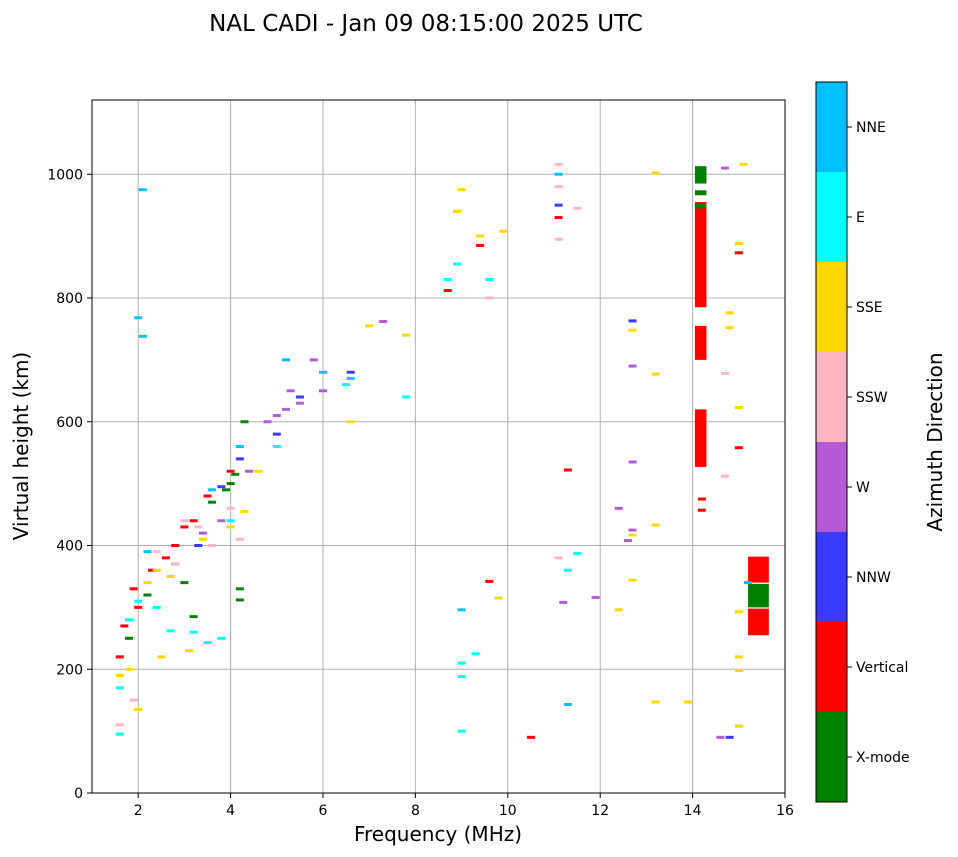  I want to click on x-tick-label: 6, so click(323, 811).